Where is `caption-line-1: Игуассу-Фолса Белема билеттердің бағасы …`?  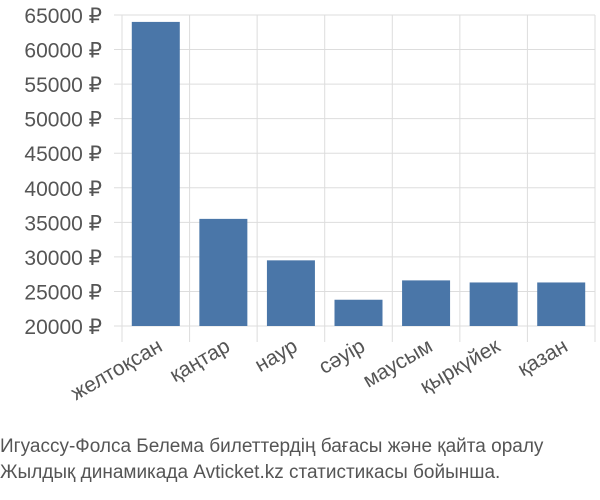
caption-line-1: Игуассу-Фолса Белема билеттердің бағасы … is located at coordinates (272, 446).